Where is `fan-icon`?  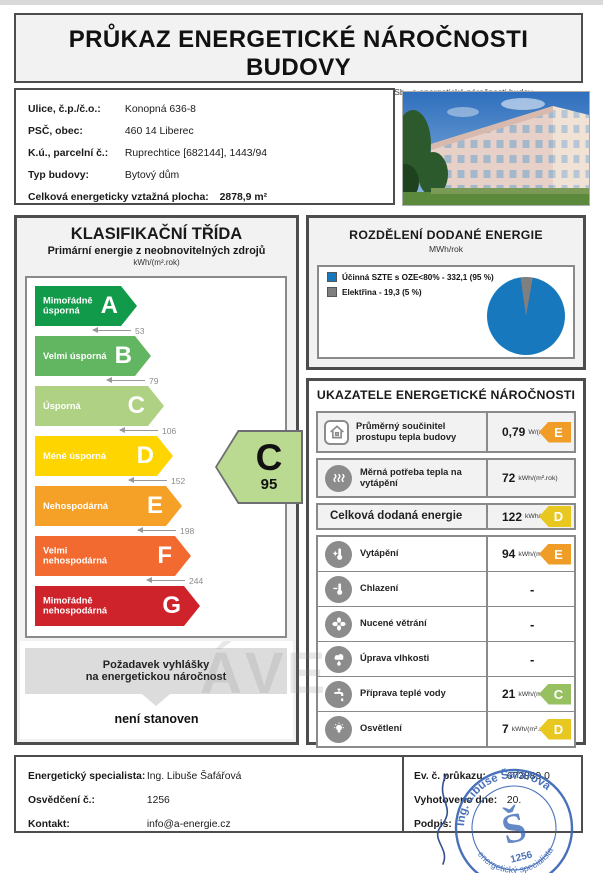
fan-icon is located at coordinates (338, 624).